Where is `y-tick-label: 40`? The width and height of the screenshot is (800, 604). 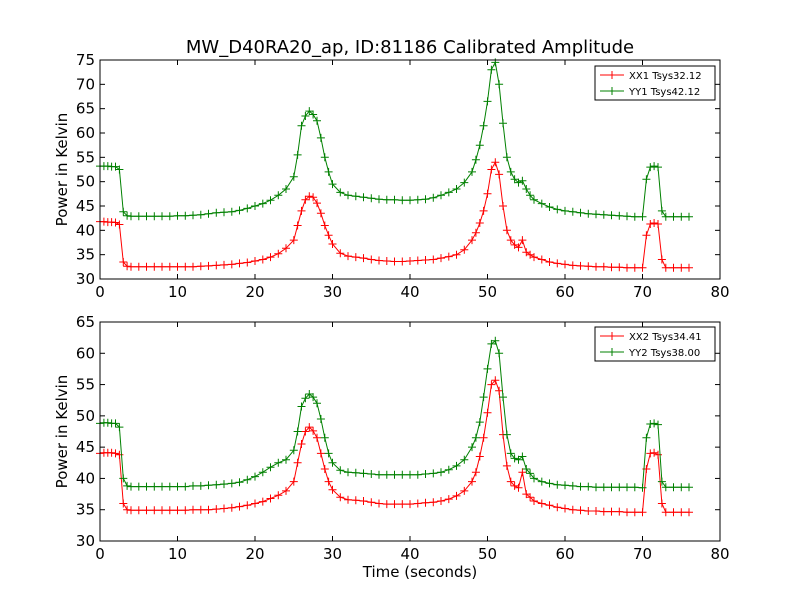
y-tick-label: 40 is located at coordinates (85, 478).